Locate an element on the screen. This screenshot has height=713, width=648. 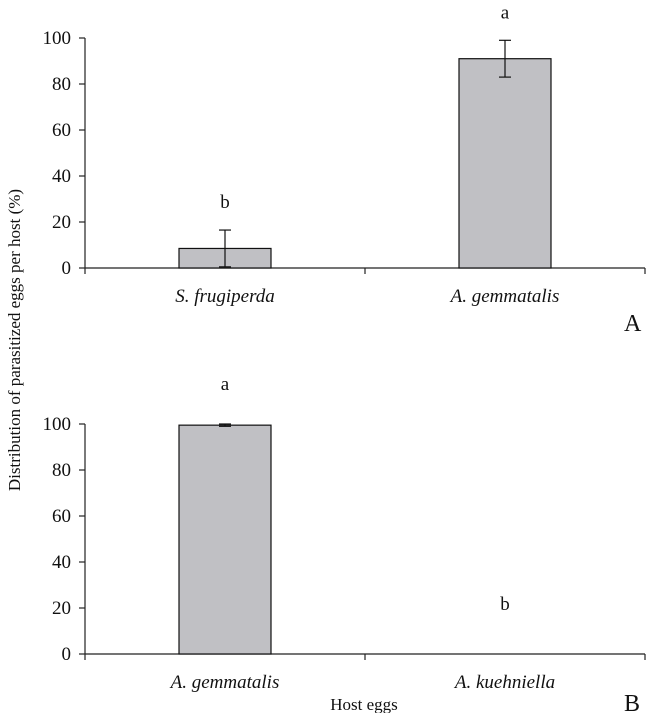
x-axis-label: Host eggs is located at coordinates (364, 704).